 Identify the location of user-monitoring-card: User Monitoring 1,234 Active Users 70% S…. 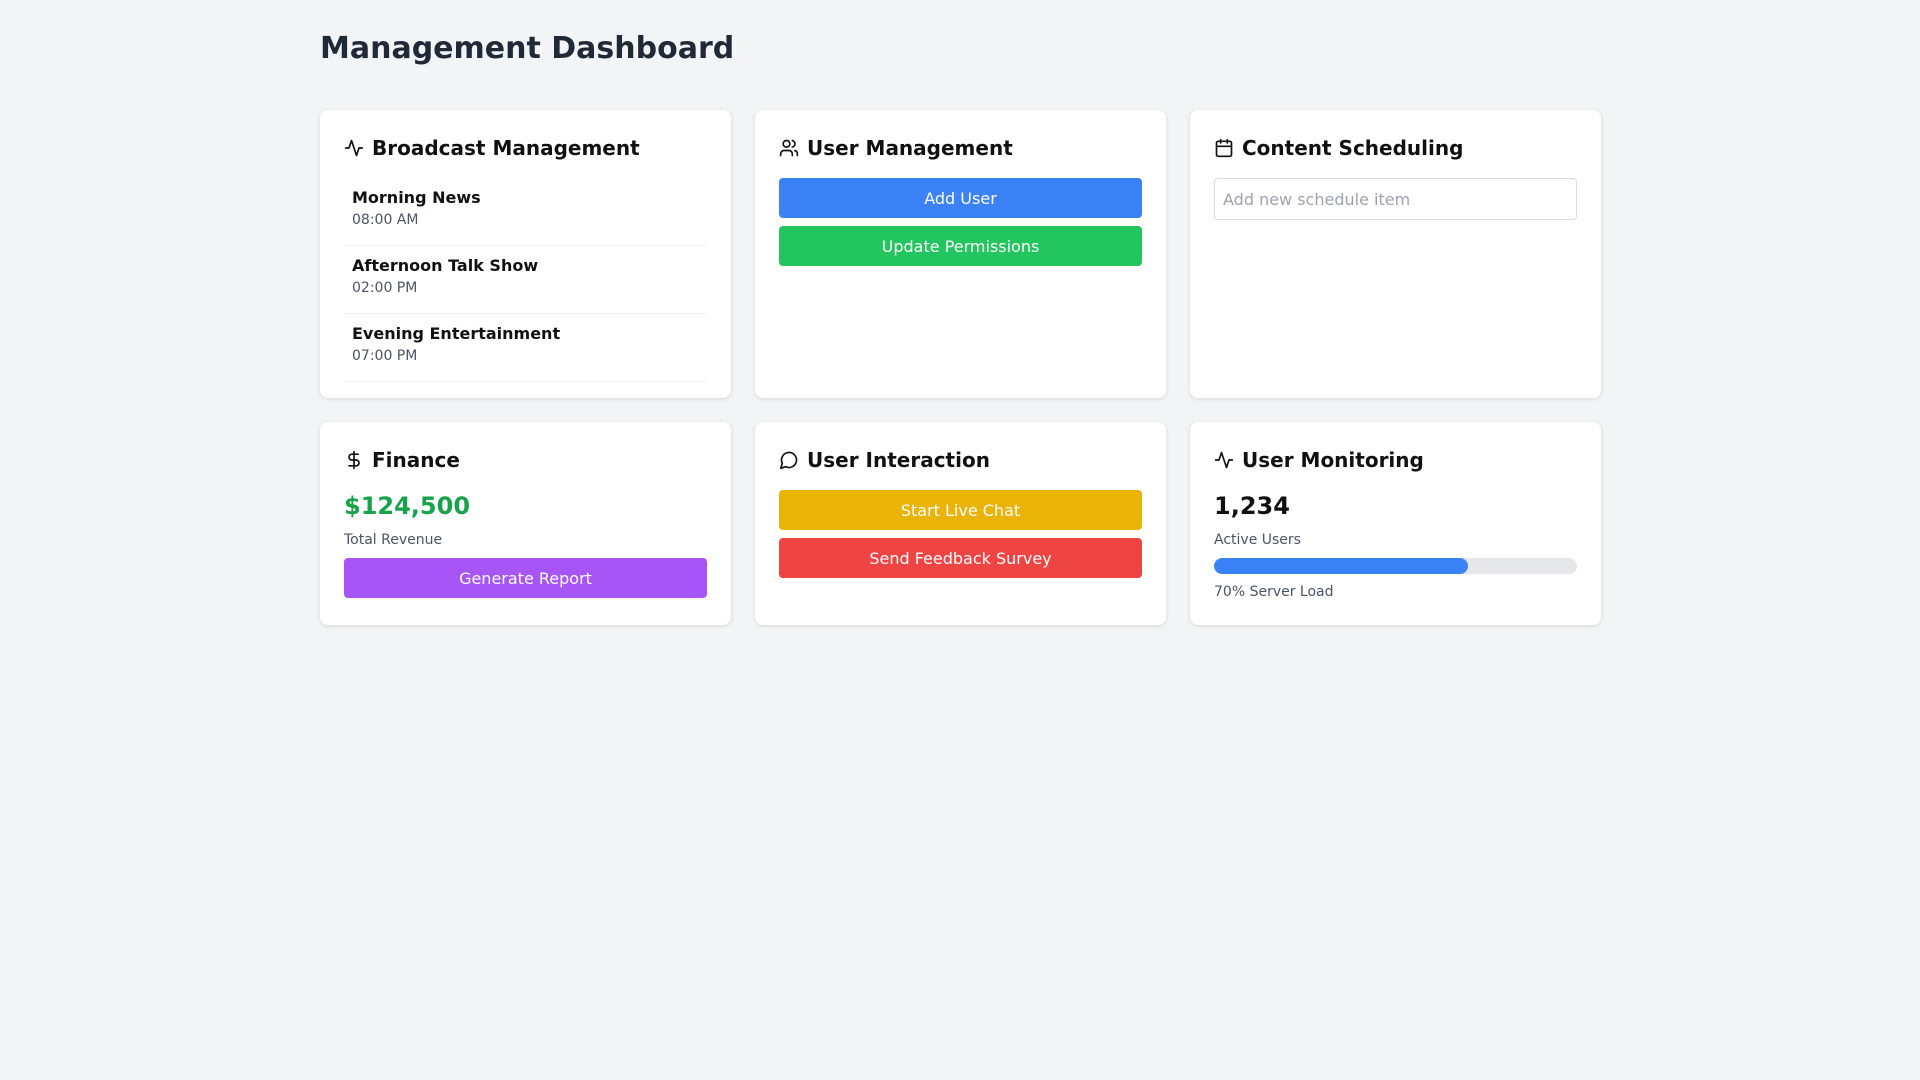
(1395, 523).